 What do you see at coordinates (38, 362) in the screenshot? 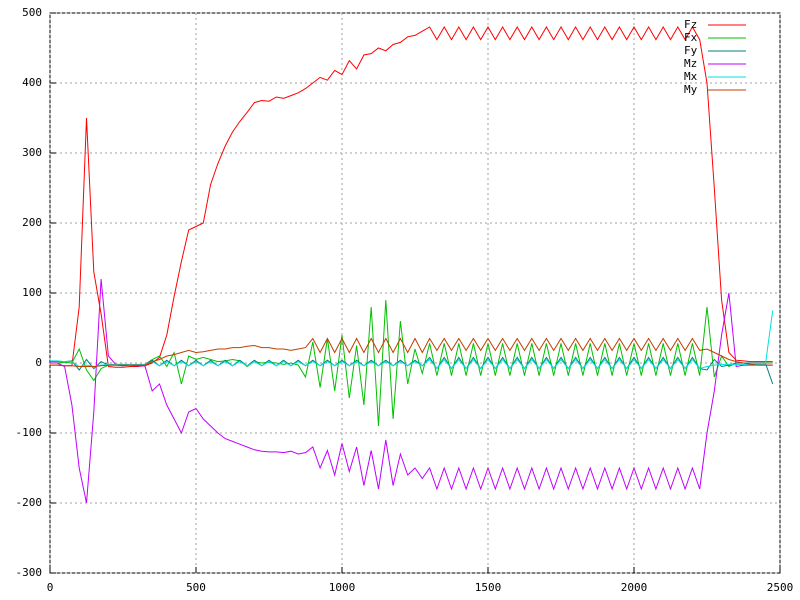
I see `y-tick-label: 0` at bounding box center [38, 362].